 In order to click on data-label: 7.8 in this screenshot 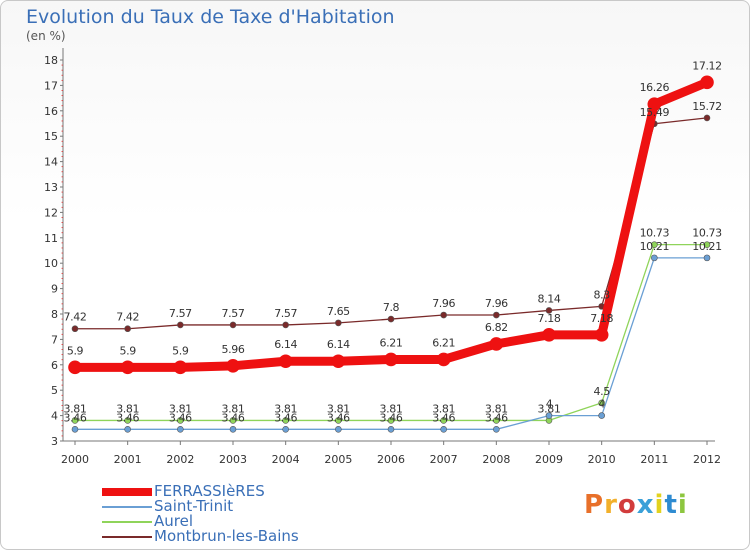, I will do `click(391, 307)`.